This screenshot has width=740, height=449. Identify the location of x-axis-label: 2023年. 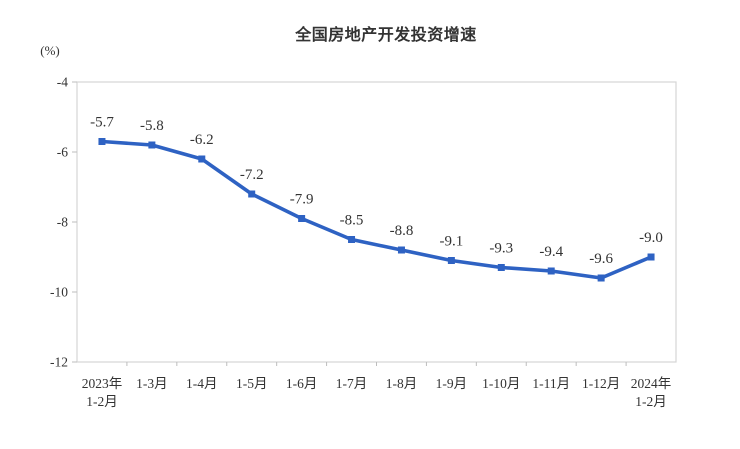
(102, 383).